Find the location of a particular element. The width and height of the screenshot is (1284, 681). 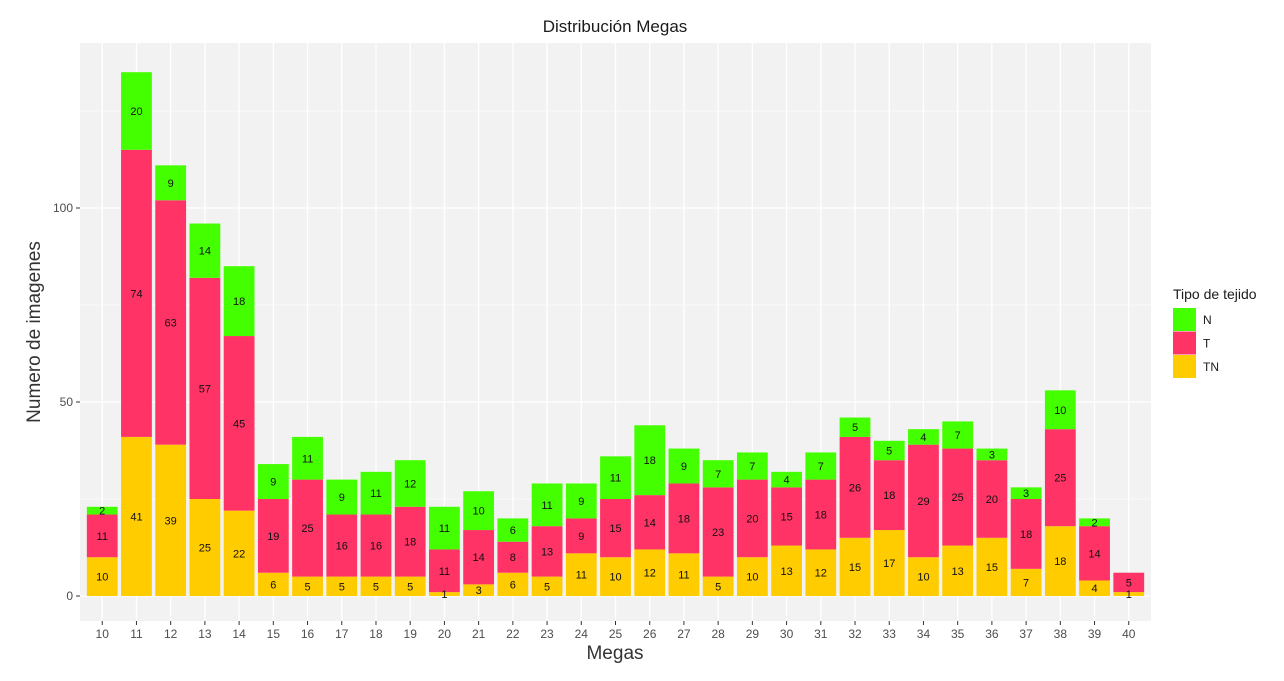

x-tick-label: 34 is located at coordinates (924, 634).